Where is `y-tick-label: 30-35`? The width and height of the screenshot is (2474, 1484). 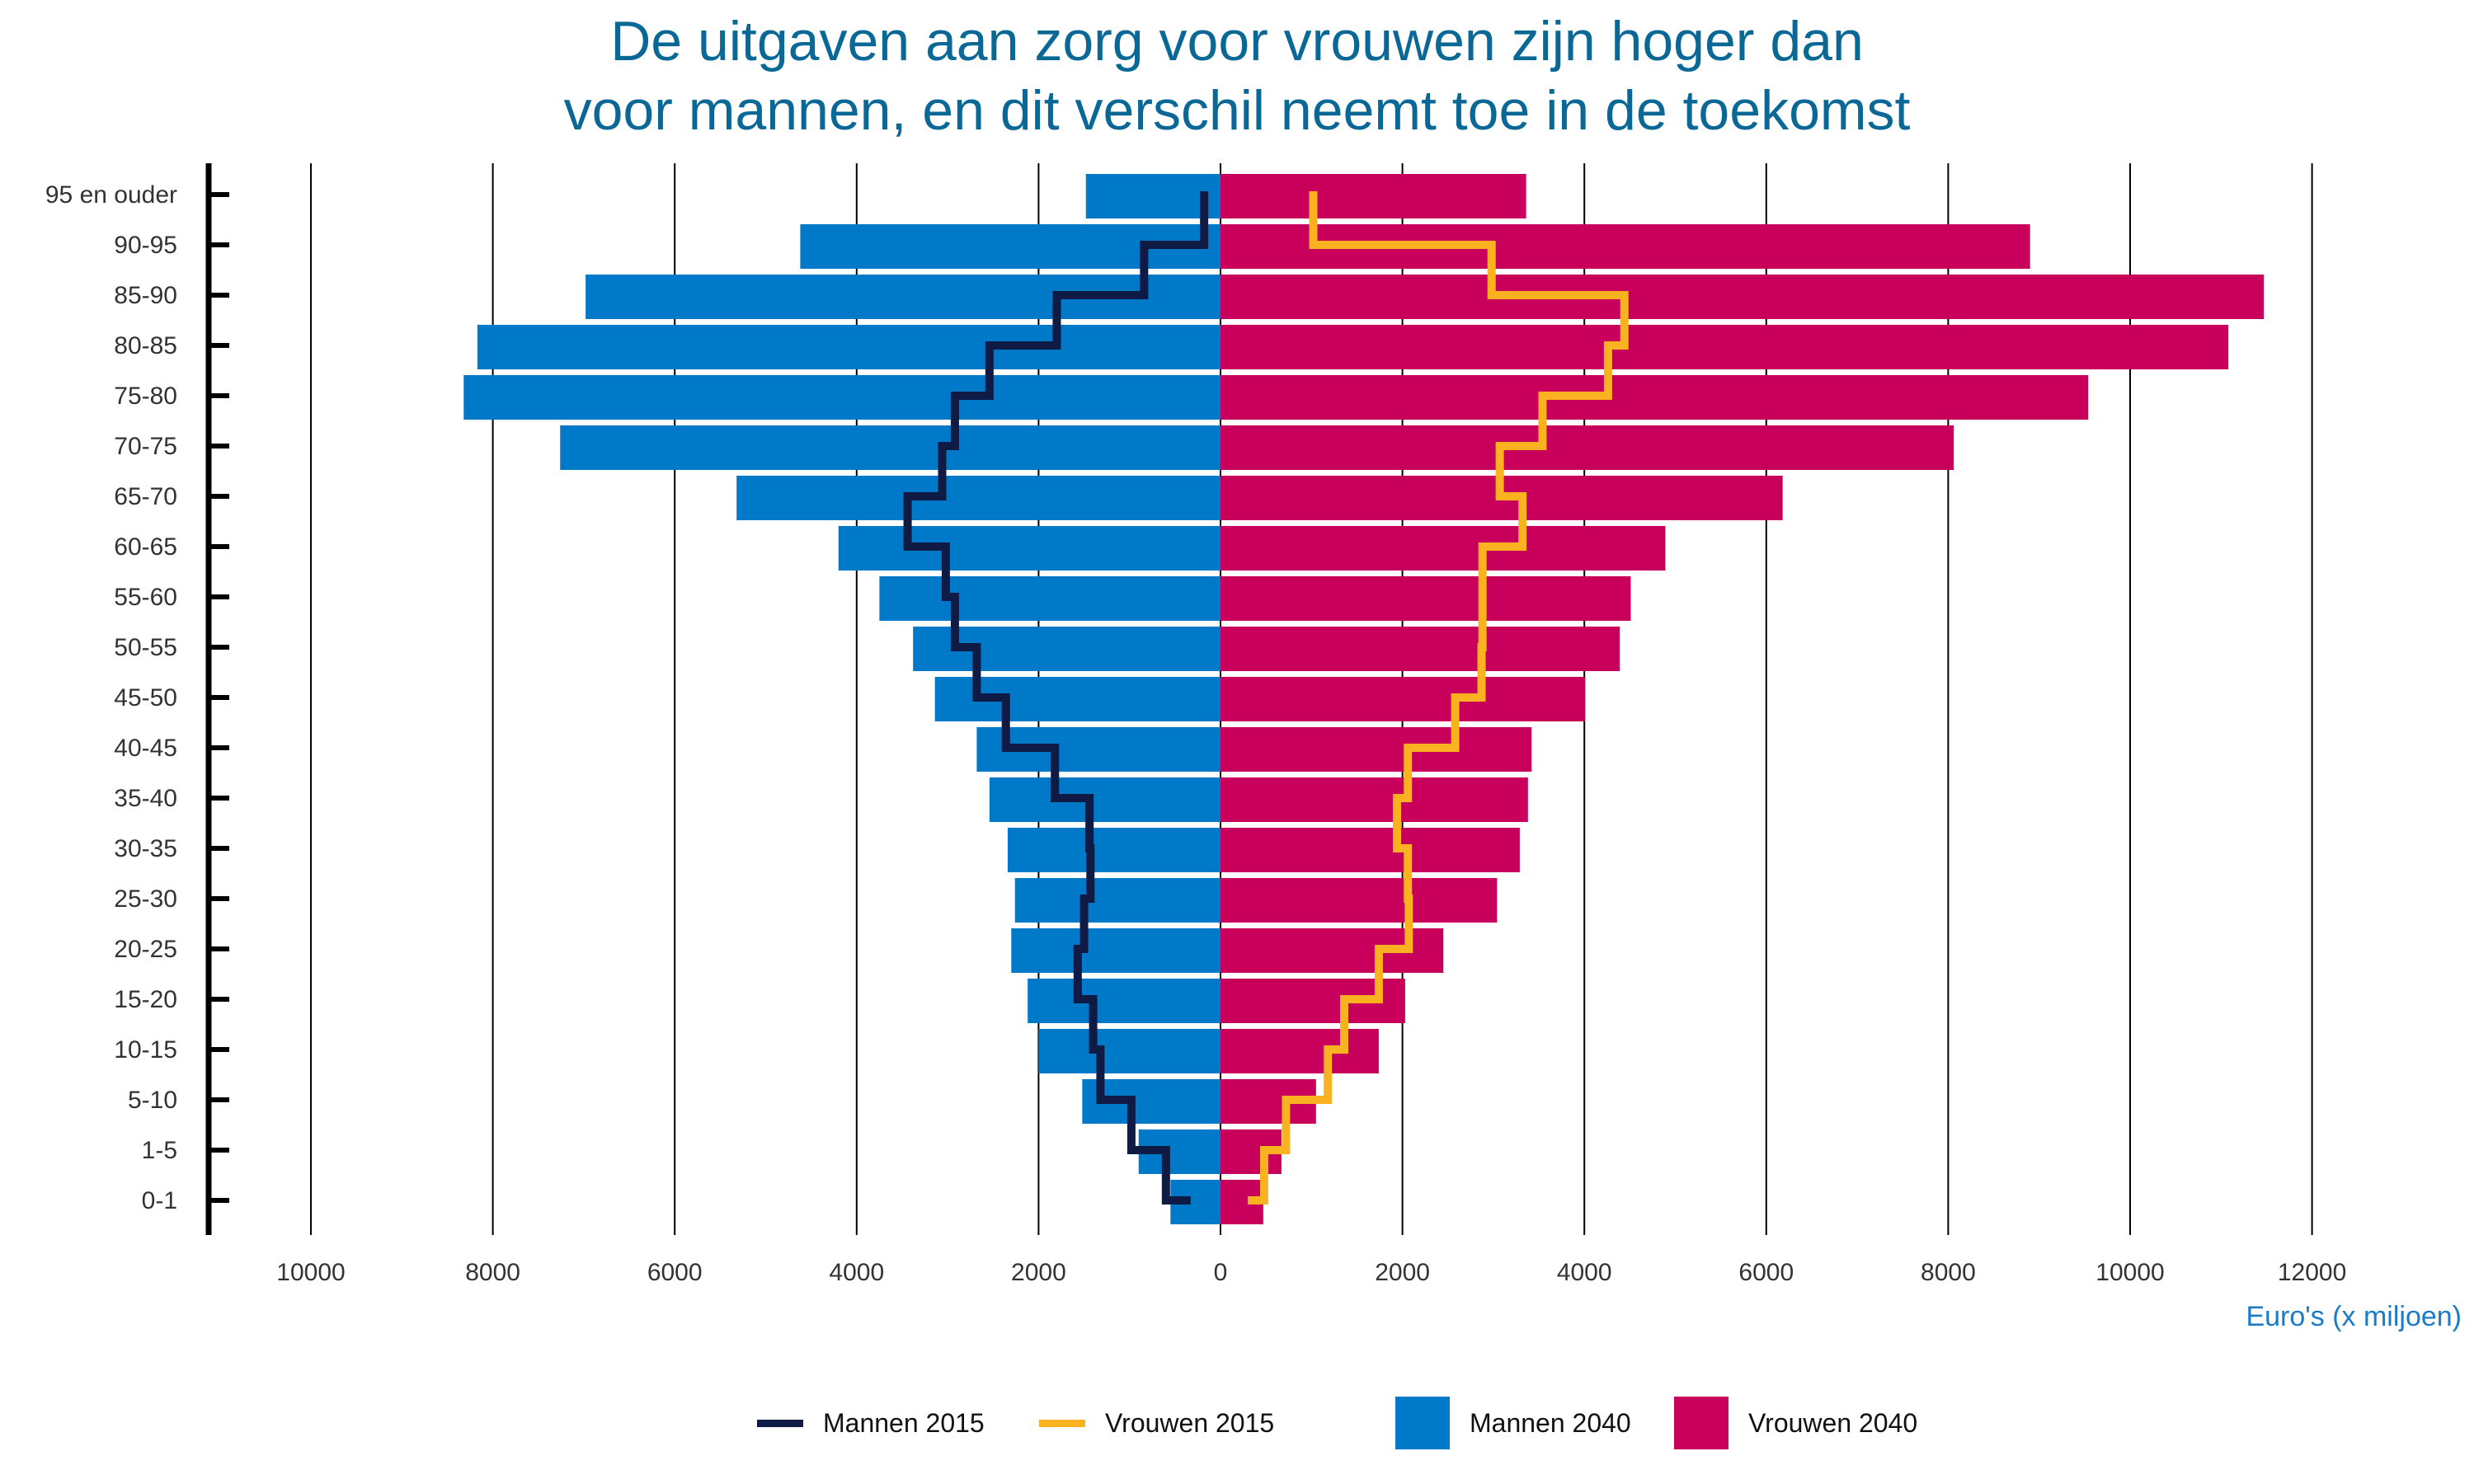
y-tick-label: 30-35 is located at coordinates (145, 848).